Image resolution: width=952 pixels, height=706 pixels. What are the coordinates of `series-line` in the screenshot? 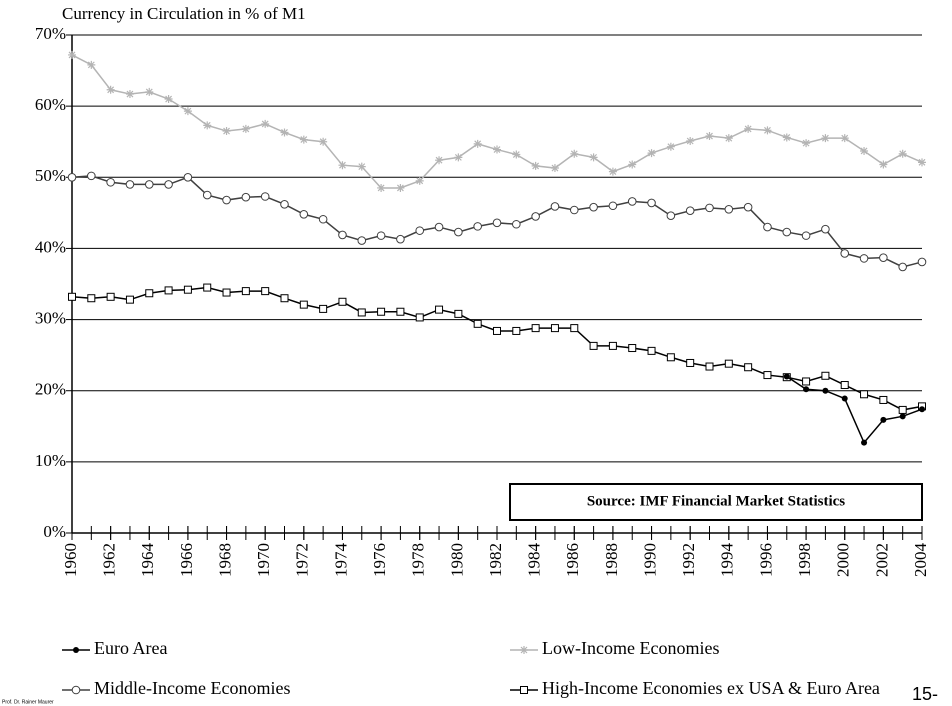 It's located at (854, 410).